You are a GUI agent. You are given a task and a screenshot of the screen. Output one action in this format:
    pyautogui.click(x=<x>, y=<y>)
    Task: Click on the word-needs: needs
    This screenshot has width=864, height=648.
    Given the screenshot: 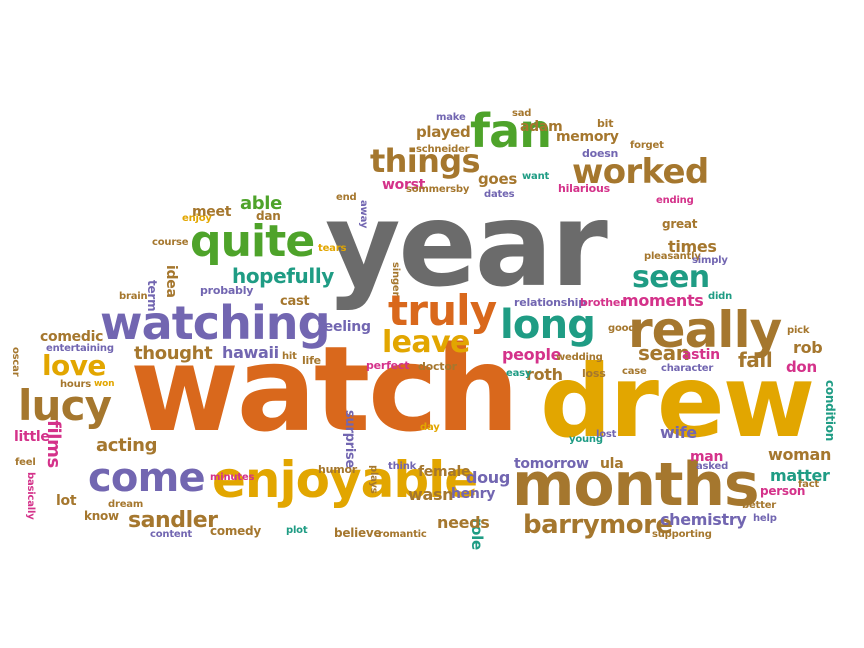 What is the action you would take?
    pyautogui.click(x=463, y=522)
    